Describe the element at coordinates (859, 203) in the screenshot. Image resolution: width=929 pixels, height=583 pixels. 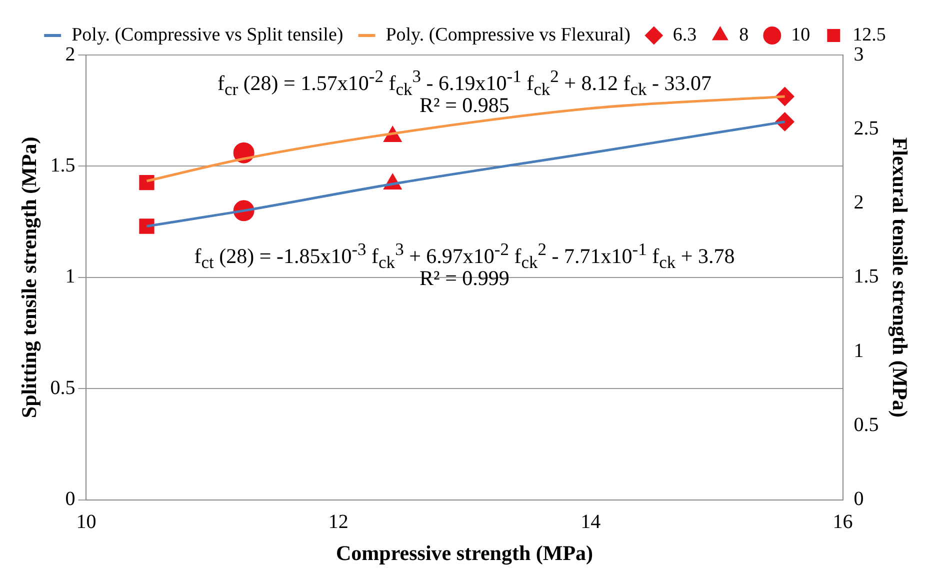
I see `y2-tick-label: 2` at that location.